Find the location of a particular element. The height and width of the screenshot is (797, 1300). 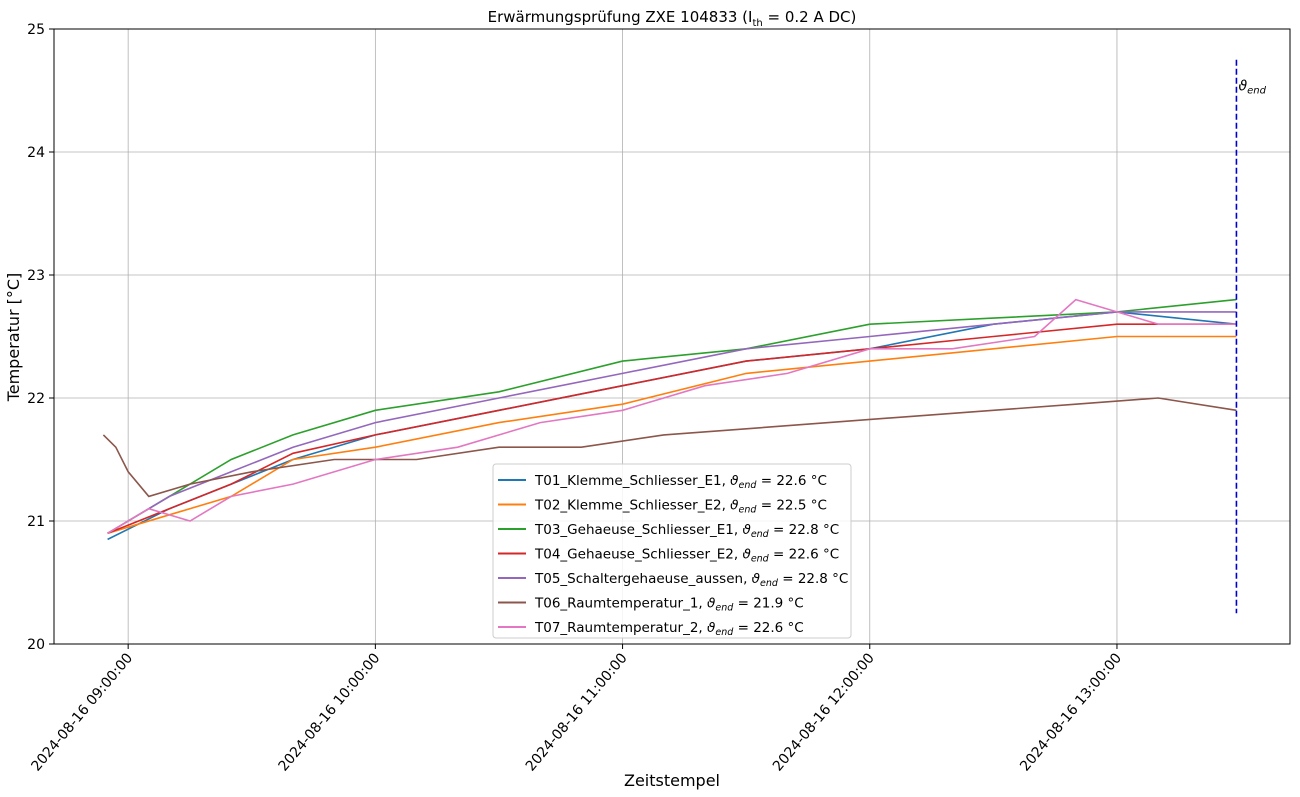

y-tick-label: 20 is located at coordinates (36, 645).